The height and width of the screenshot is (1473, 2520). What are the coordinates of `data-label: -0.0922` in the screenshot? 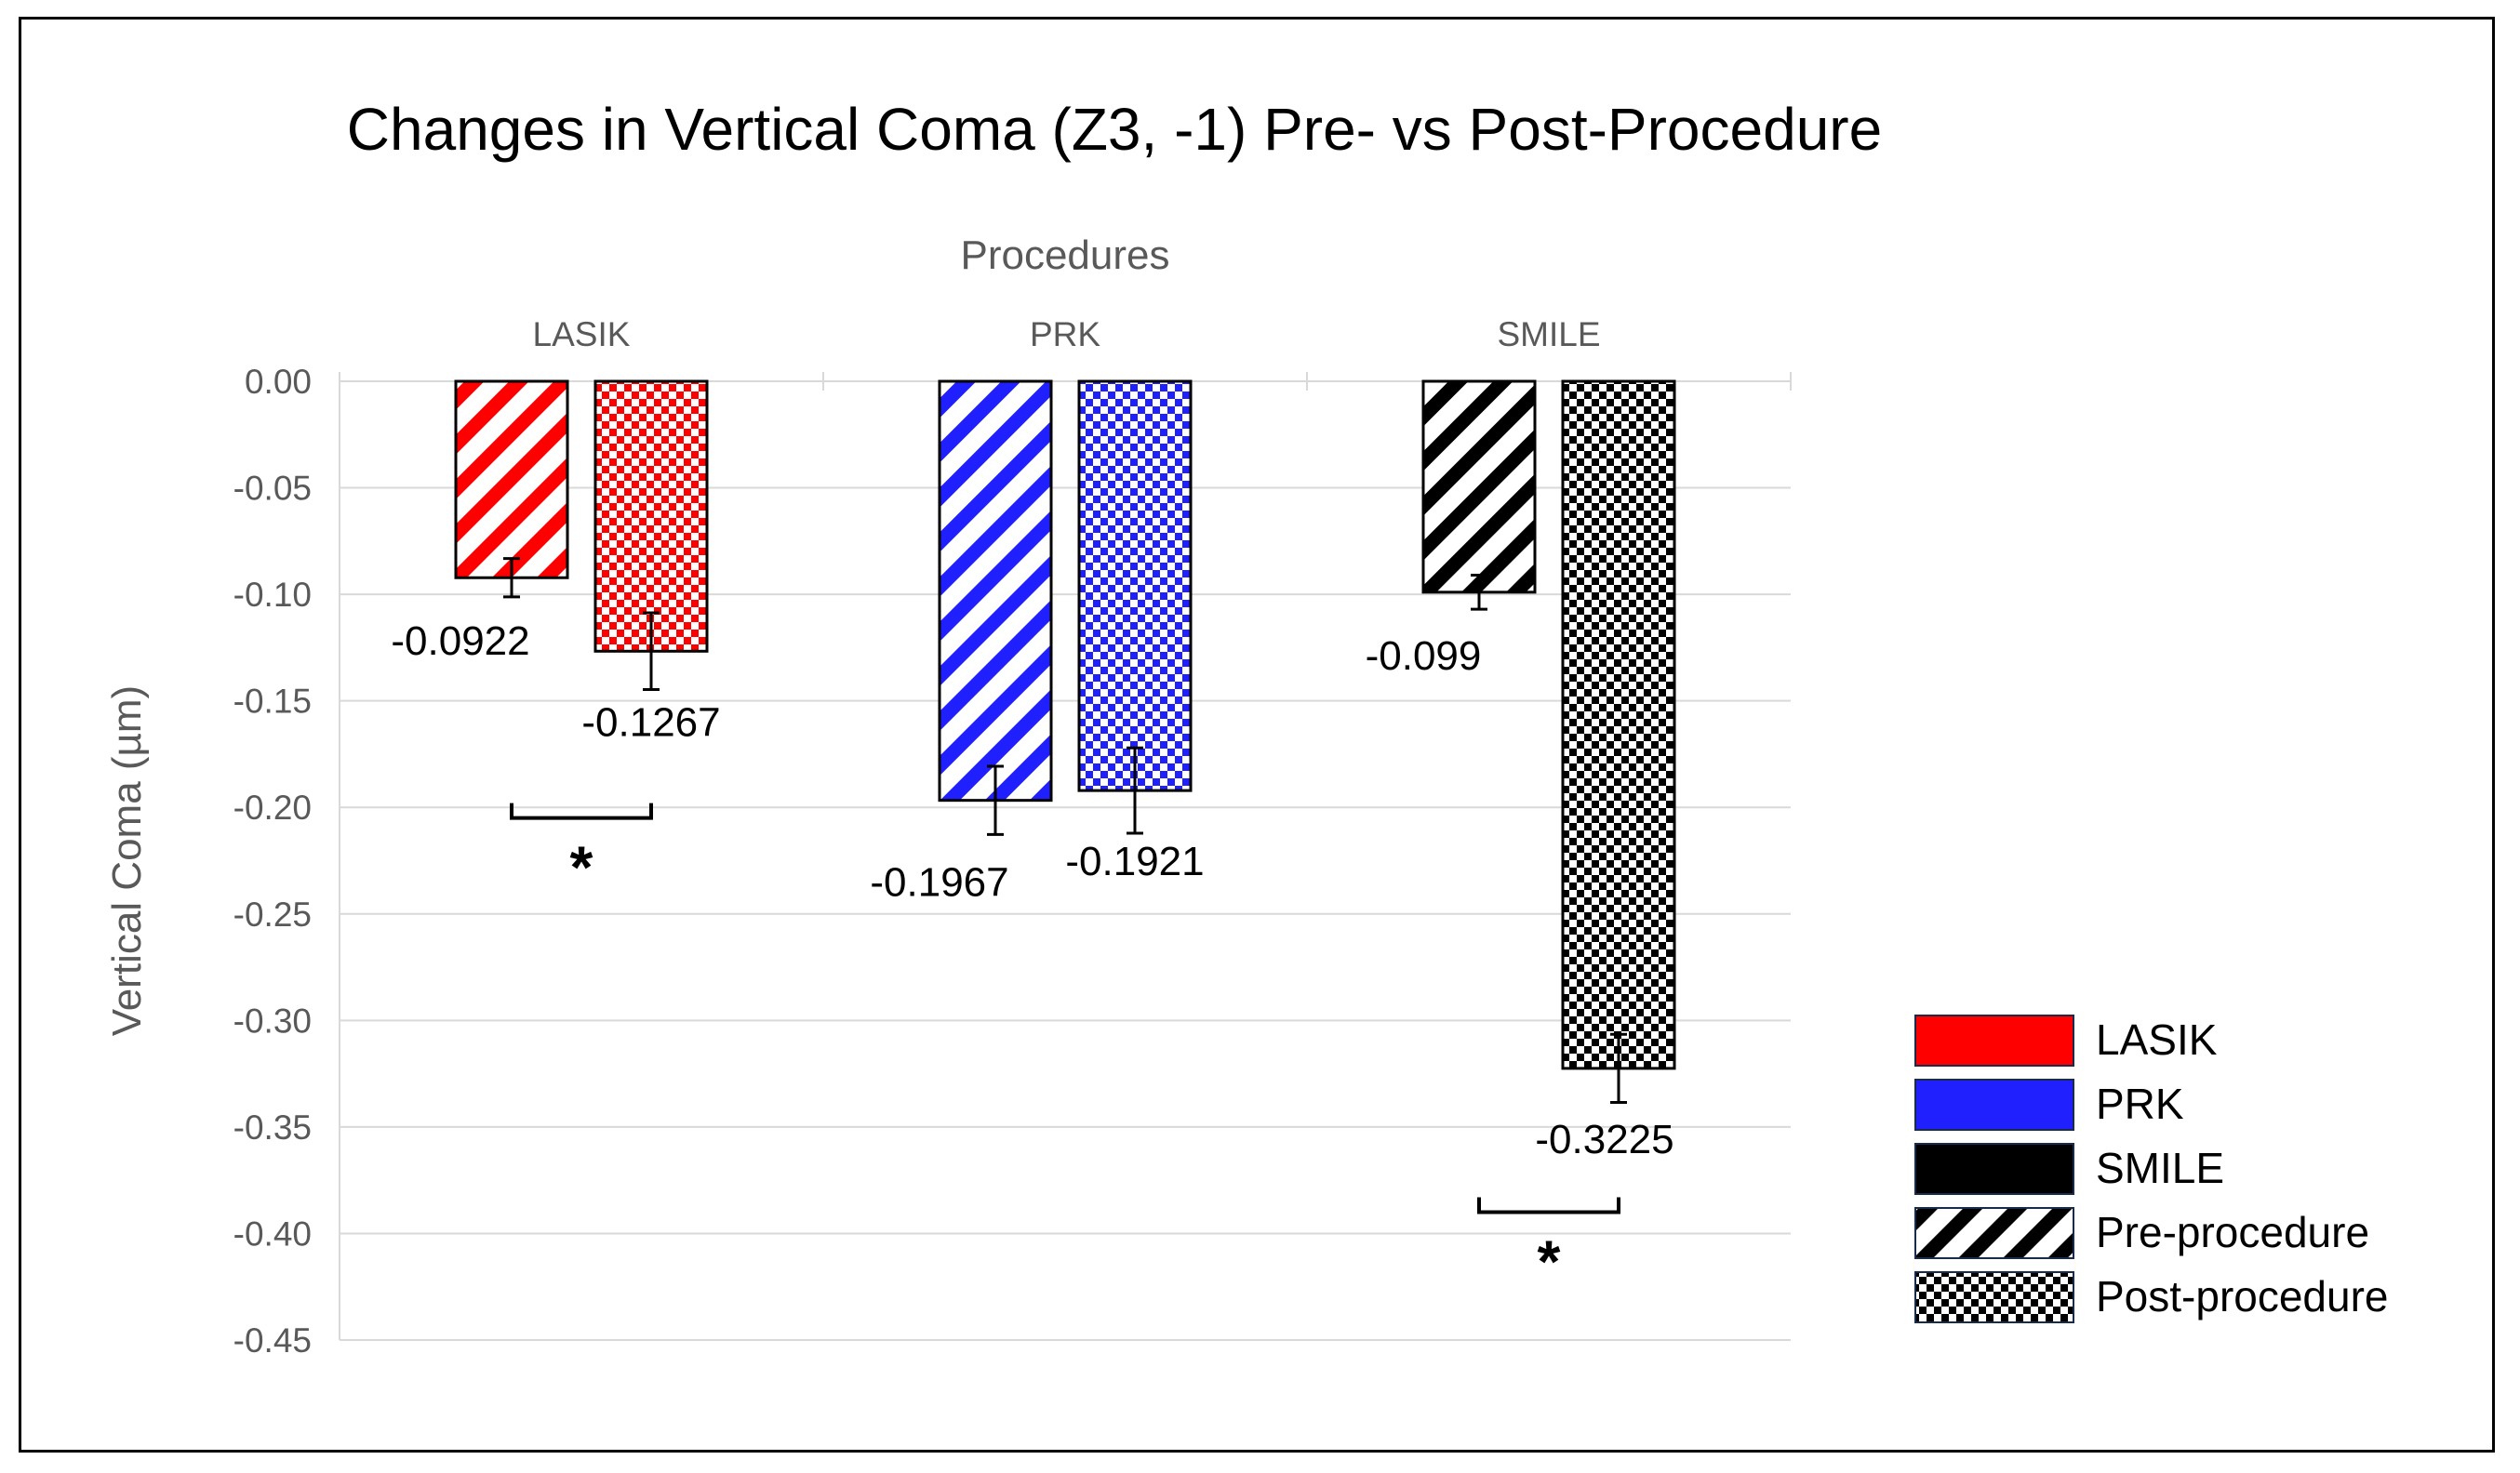 It's located at (460, 641).